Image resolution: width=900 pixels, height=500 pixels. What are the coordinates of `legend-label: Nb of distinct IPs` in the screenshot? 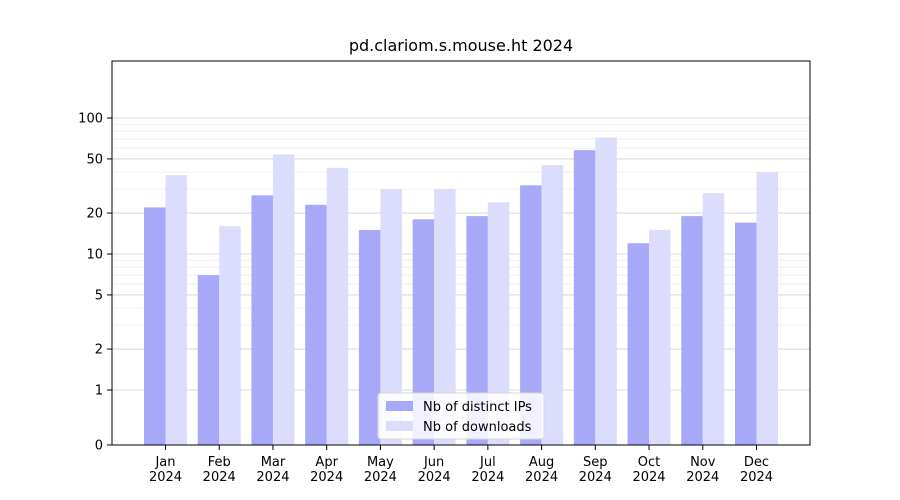 It's located at (477, 407).